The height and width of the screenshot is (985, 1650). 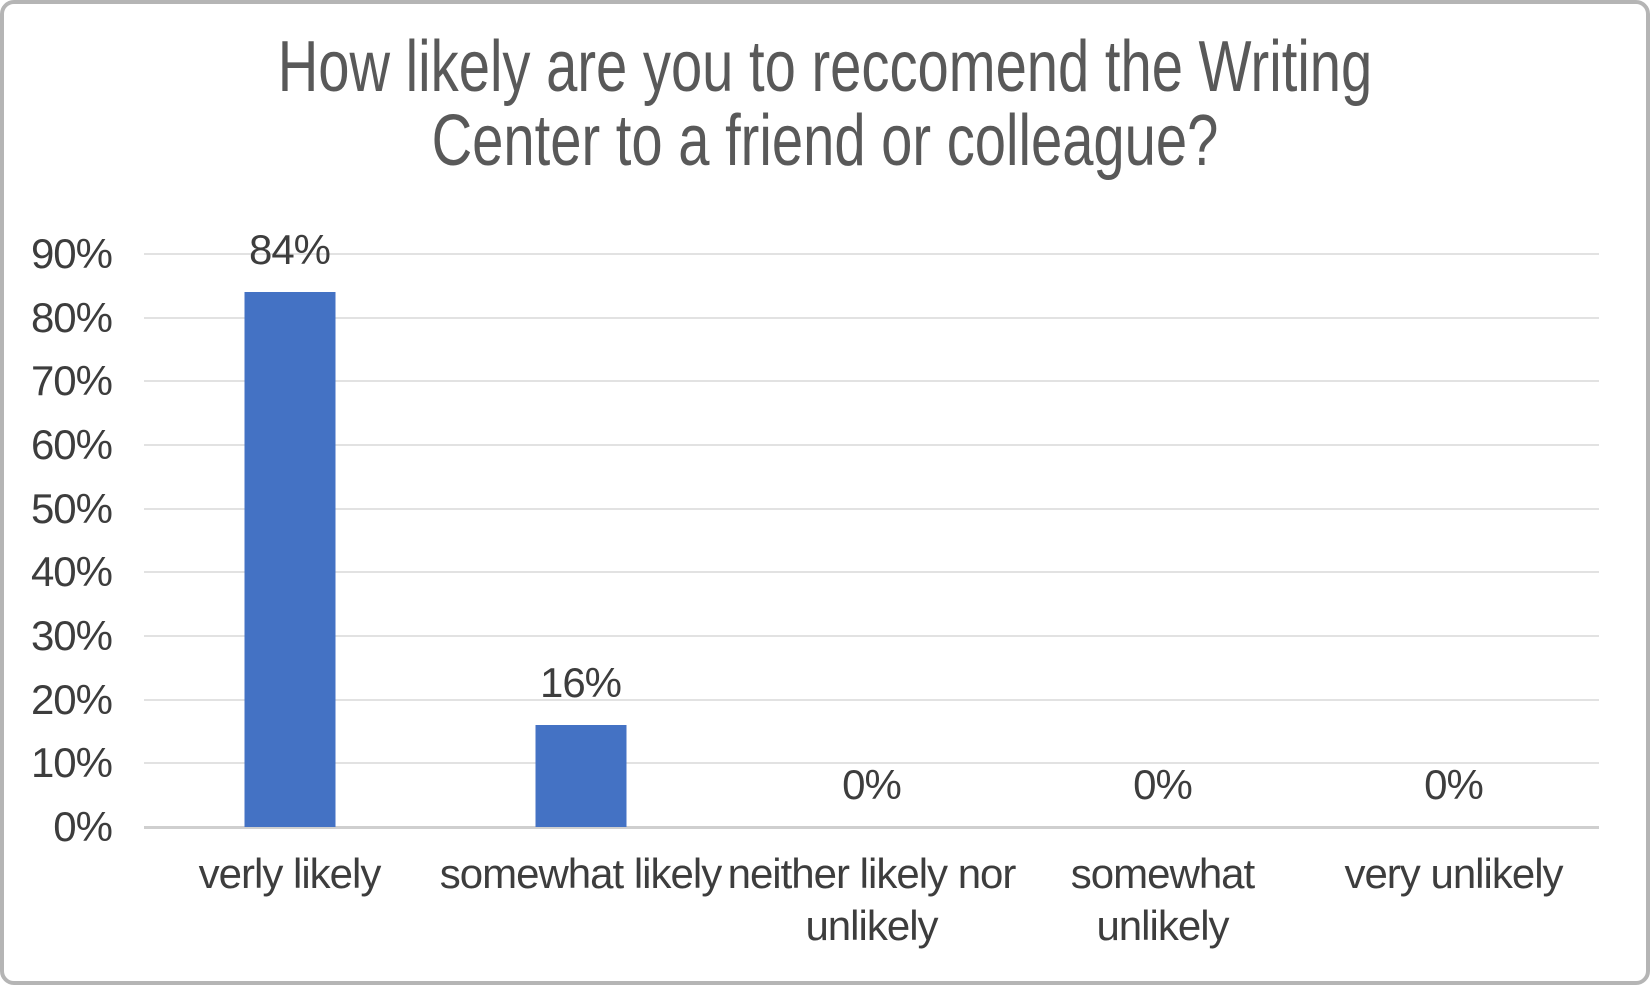 I want to click on x-axis-category-label: very unlikely, so click(x=1453, y=873).